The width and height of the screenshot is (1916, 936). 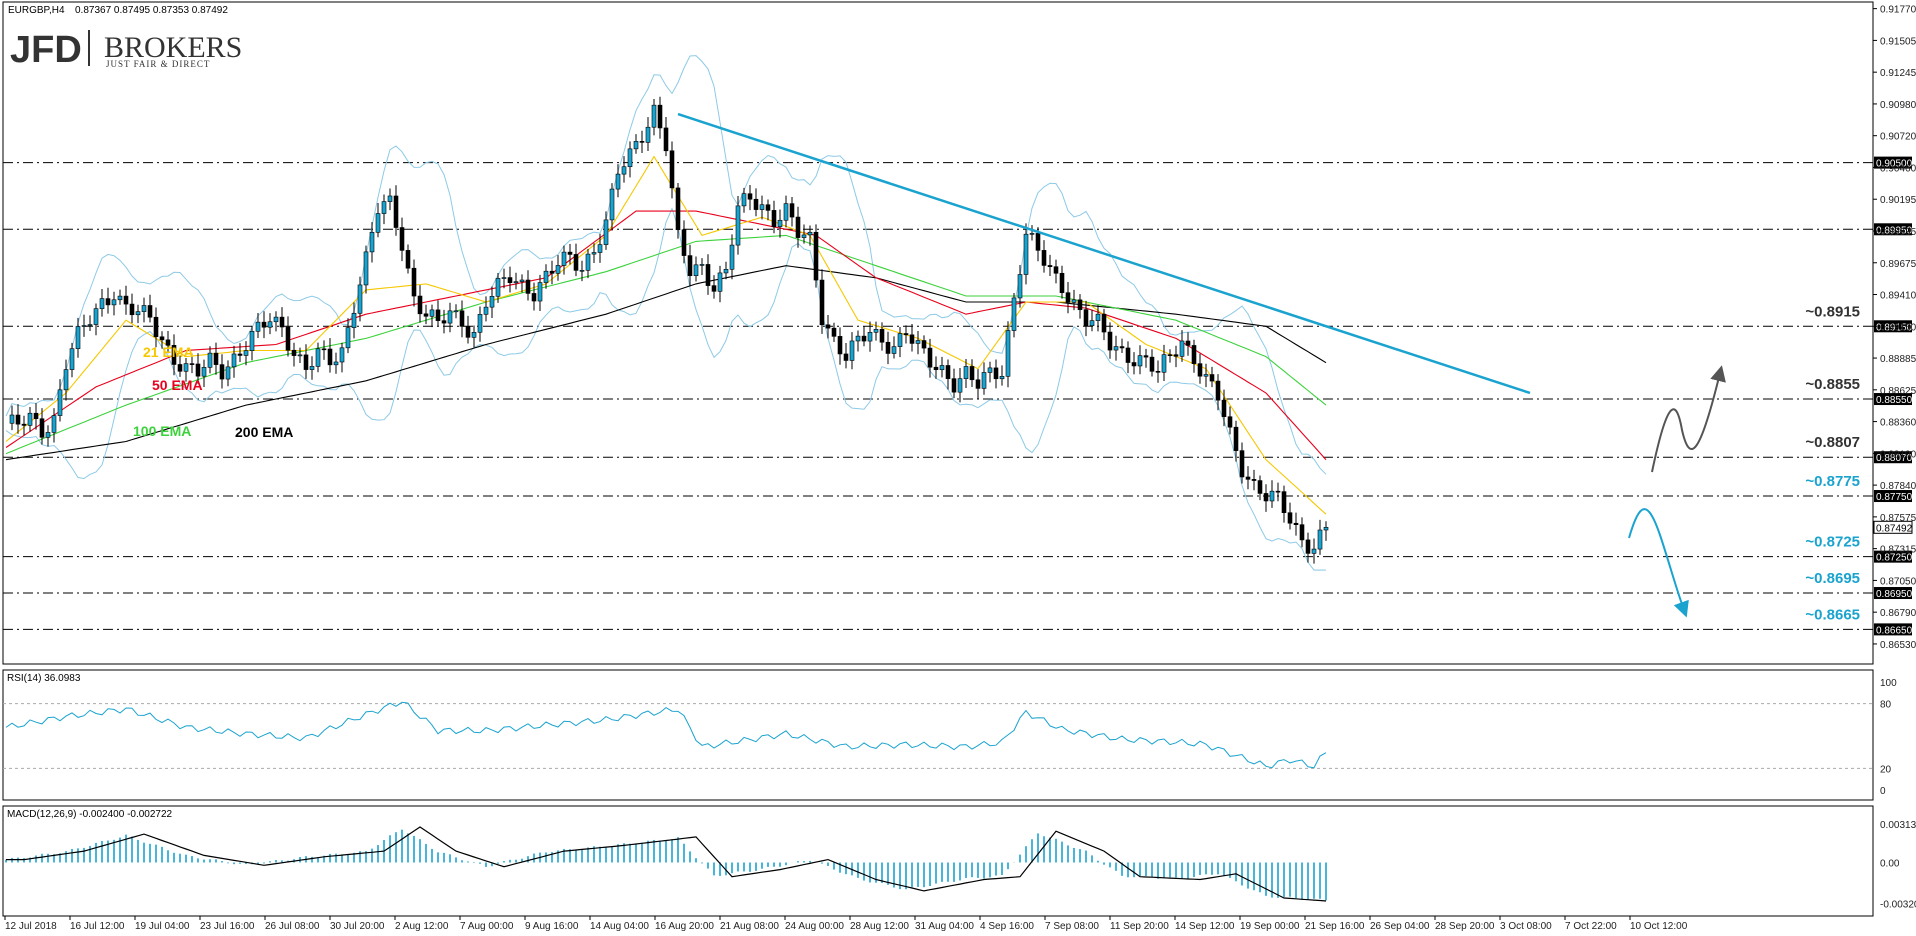 What do you see at coordinates (666, 735) in the screenshot?
I see `rsi-line` at bounding box center [666, 735].